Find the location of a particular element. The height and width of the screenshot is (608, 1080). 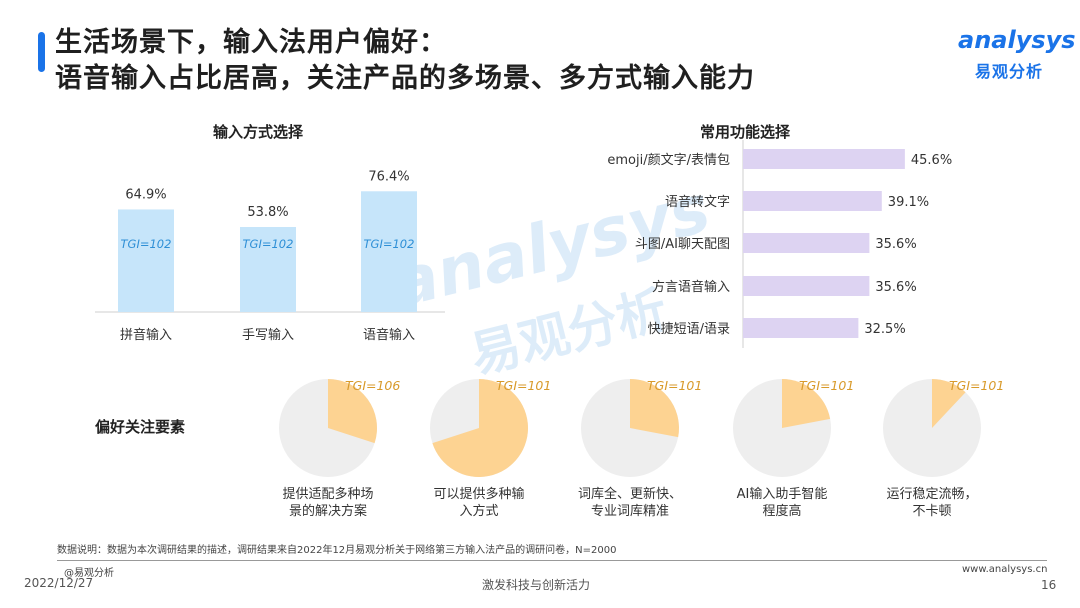

bar-value-label-0: 64.9% is located at coordinates (145, 194).